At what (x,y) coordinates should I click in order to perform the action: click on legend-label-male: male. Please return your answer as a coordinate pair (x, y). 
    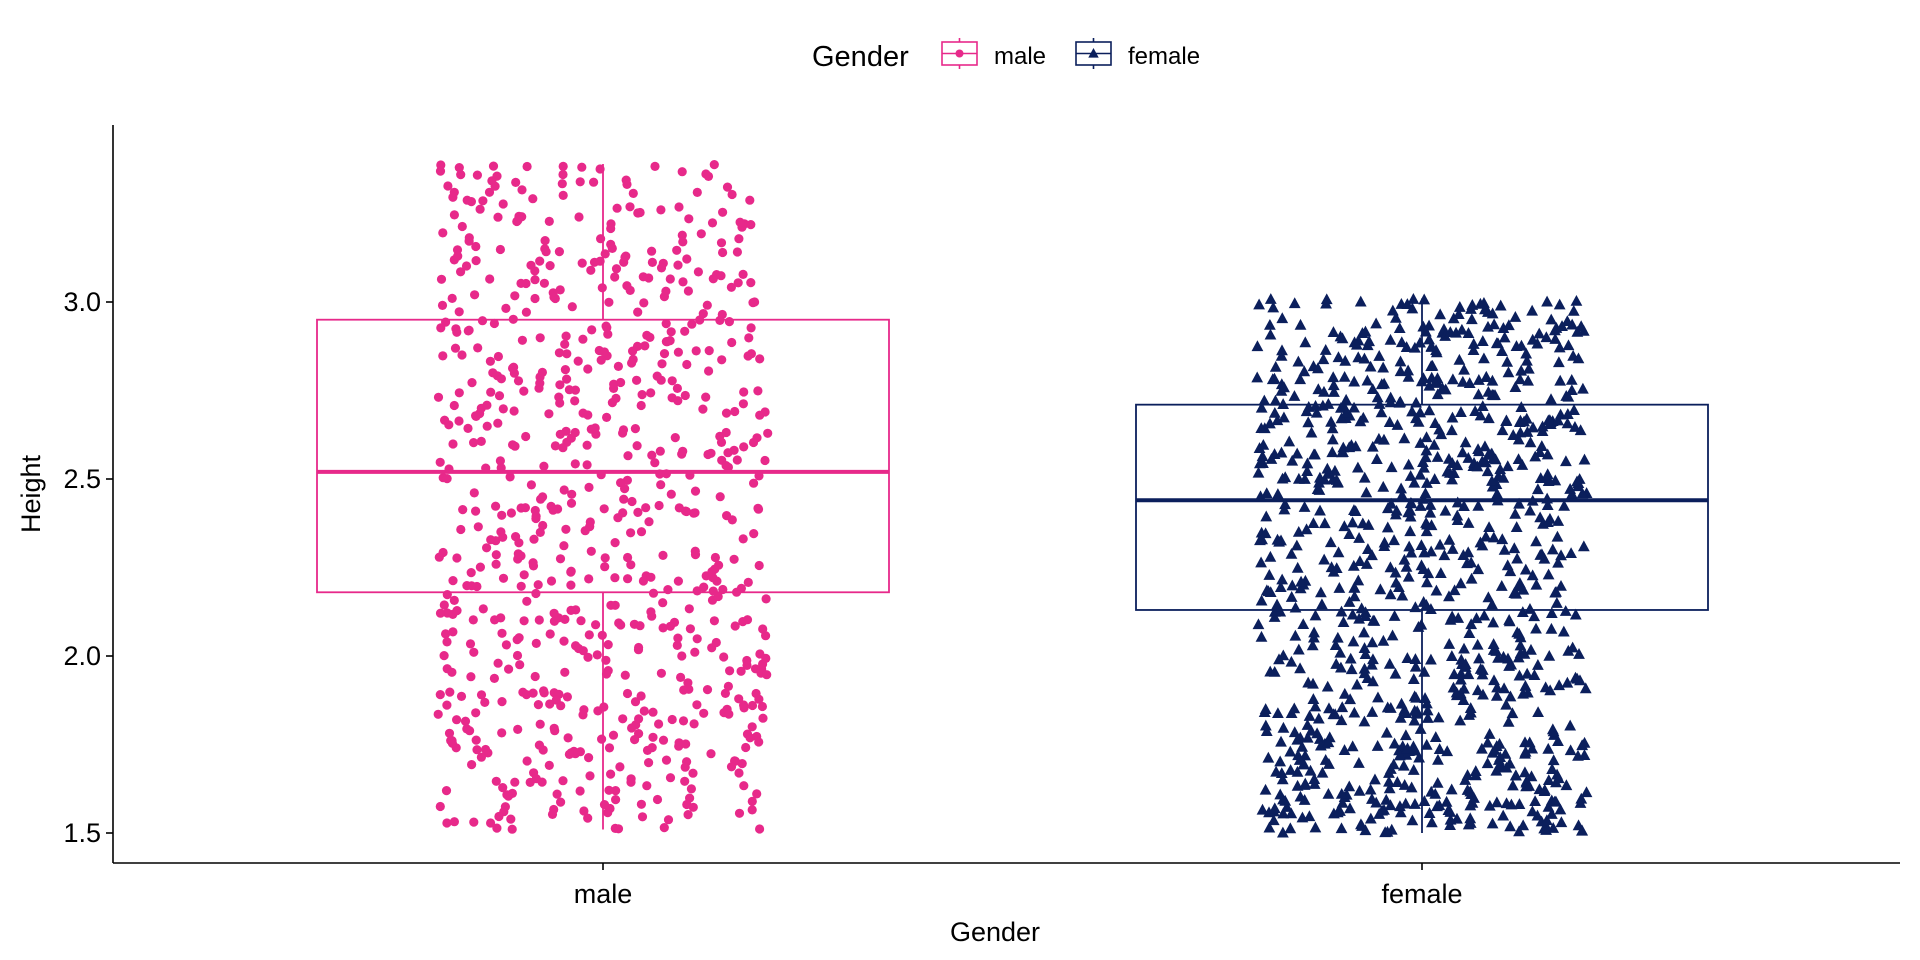
    Looking at the image, I should click on (1020, 56).